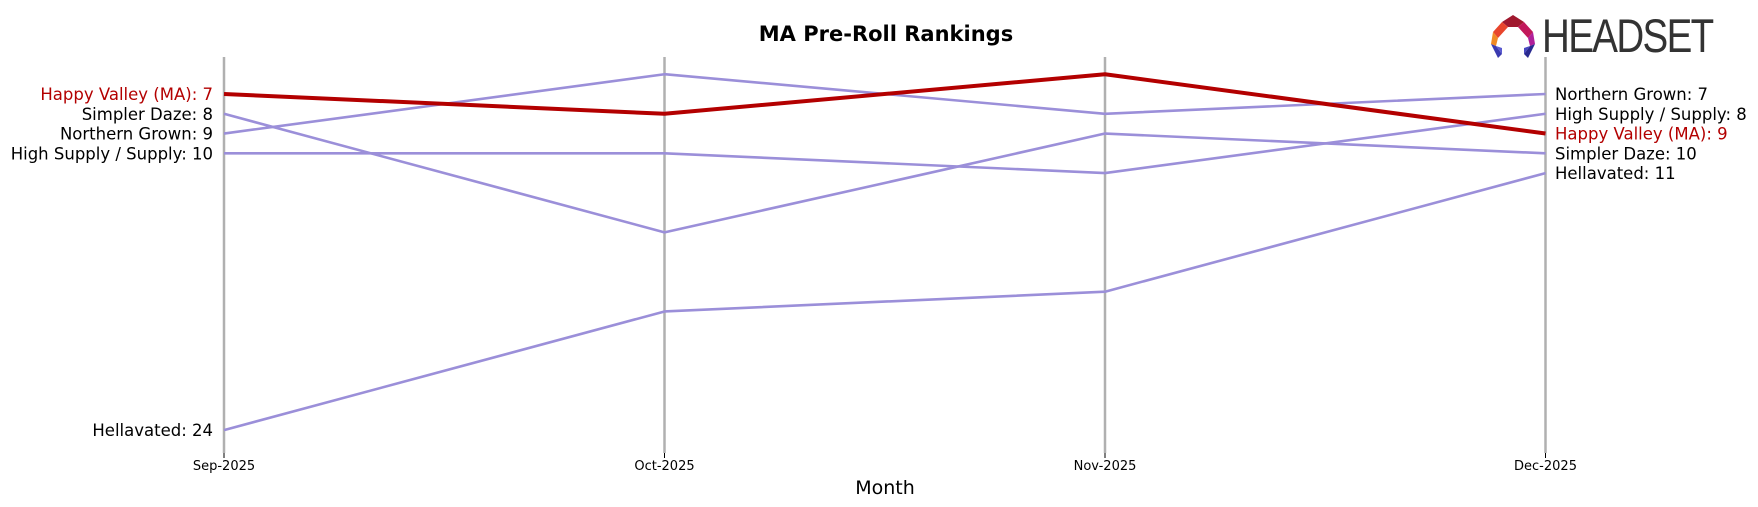 The width and height of the screenshot is (1758, 507). Describe the element at coordinates (1105, 466) in the screenshot. I see `x-tick-label: Nov-2025` at that location.